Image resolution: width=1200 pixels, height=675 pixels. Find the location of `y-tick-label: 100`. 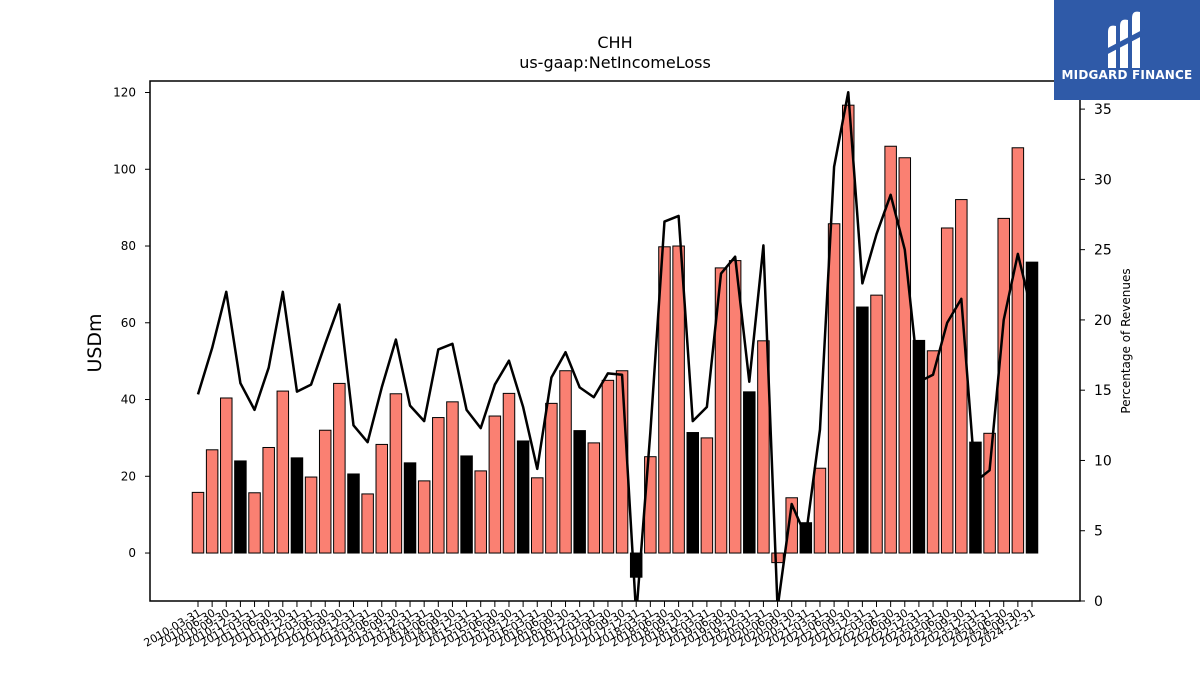

y-tick-label: 100 is located at coordinates (124, 169).